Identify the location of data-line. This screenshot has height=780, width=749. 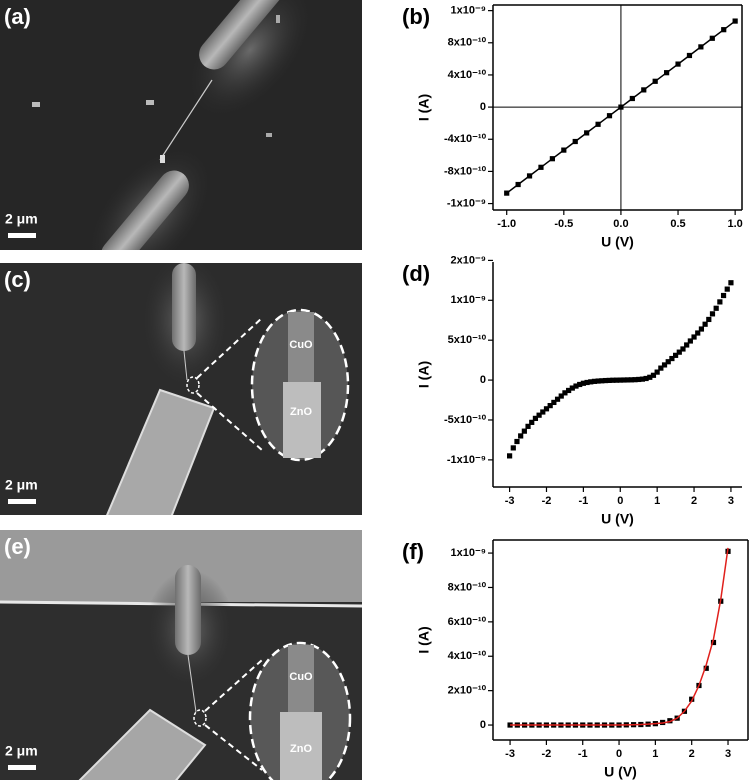
(619, 636).